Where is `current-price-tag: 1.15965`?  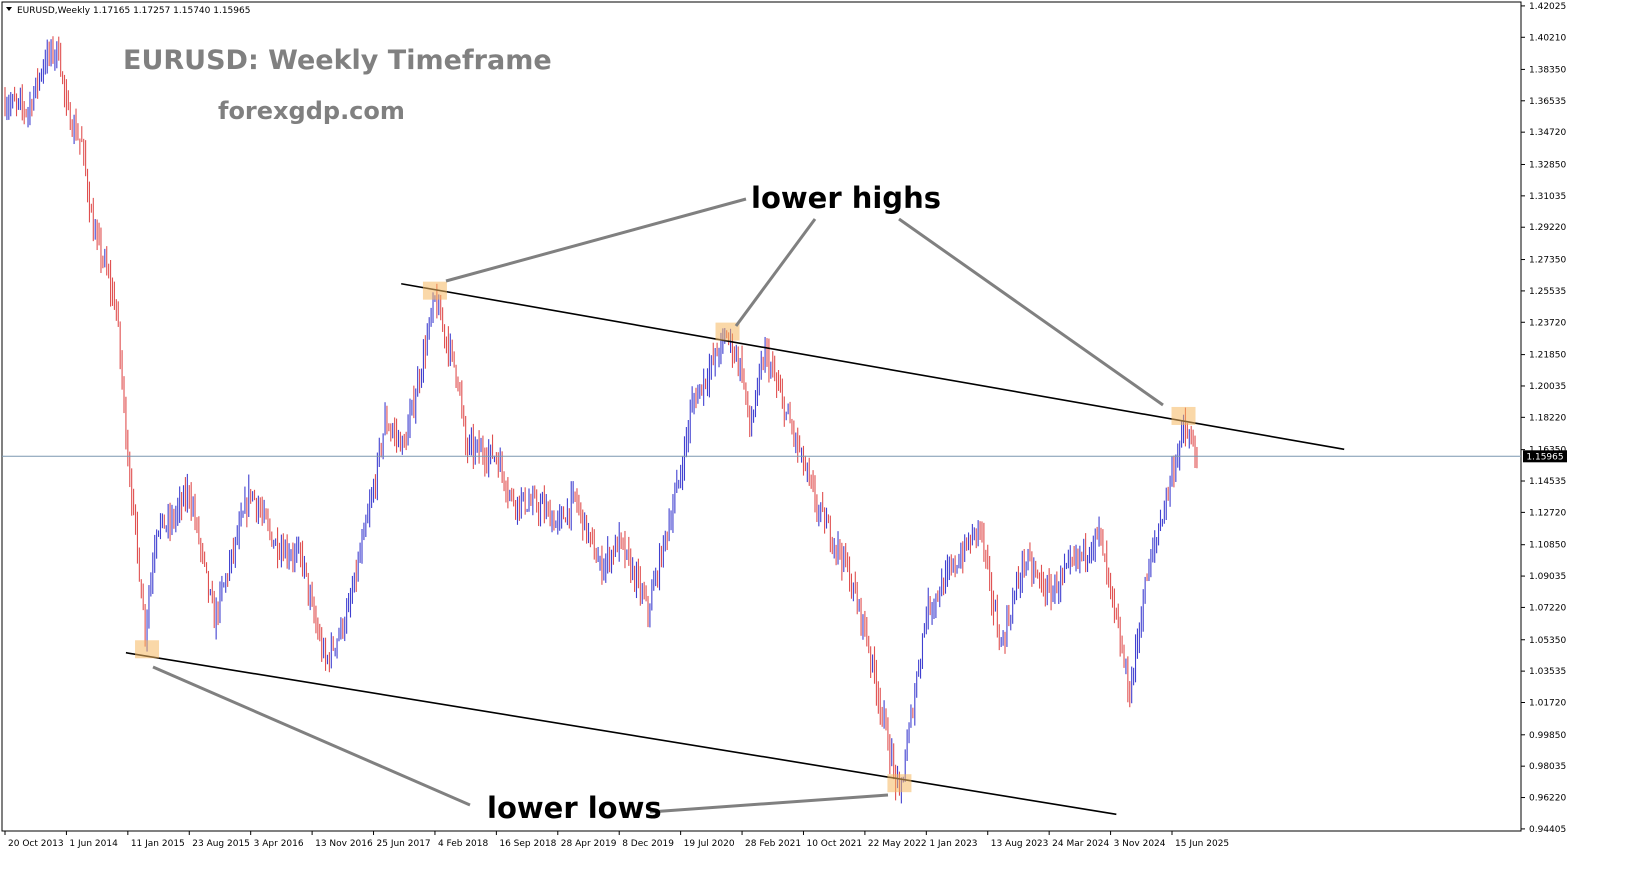
current-price-tag: 1.15965 is located at coordinates (1545, 456).